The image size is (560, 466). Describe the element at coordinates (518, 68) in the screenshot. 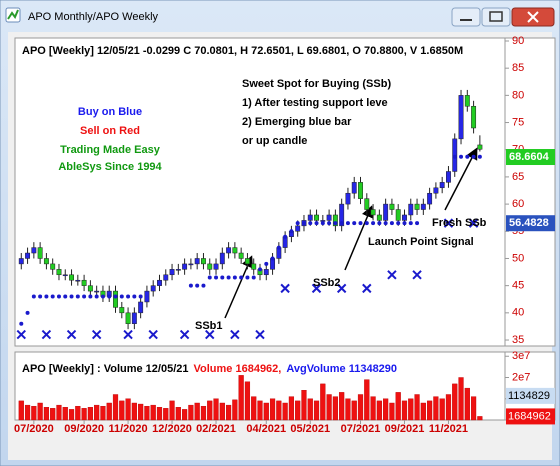

I see `y-tick-label: 85` at that location.